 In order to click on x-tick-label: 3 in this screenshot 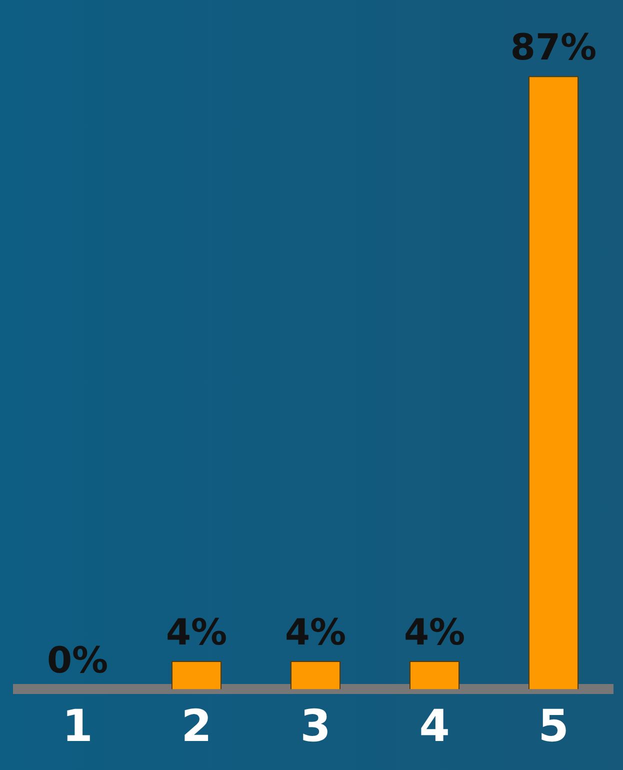, I will do `click(315, 726)`.